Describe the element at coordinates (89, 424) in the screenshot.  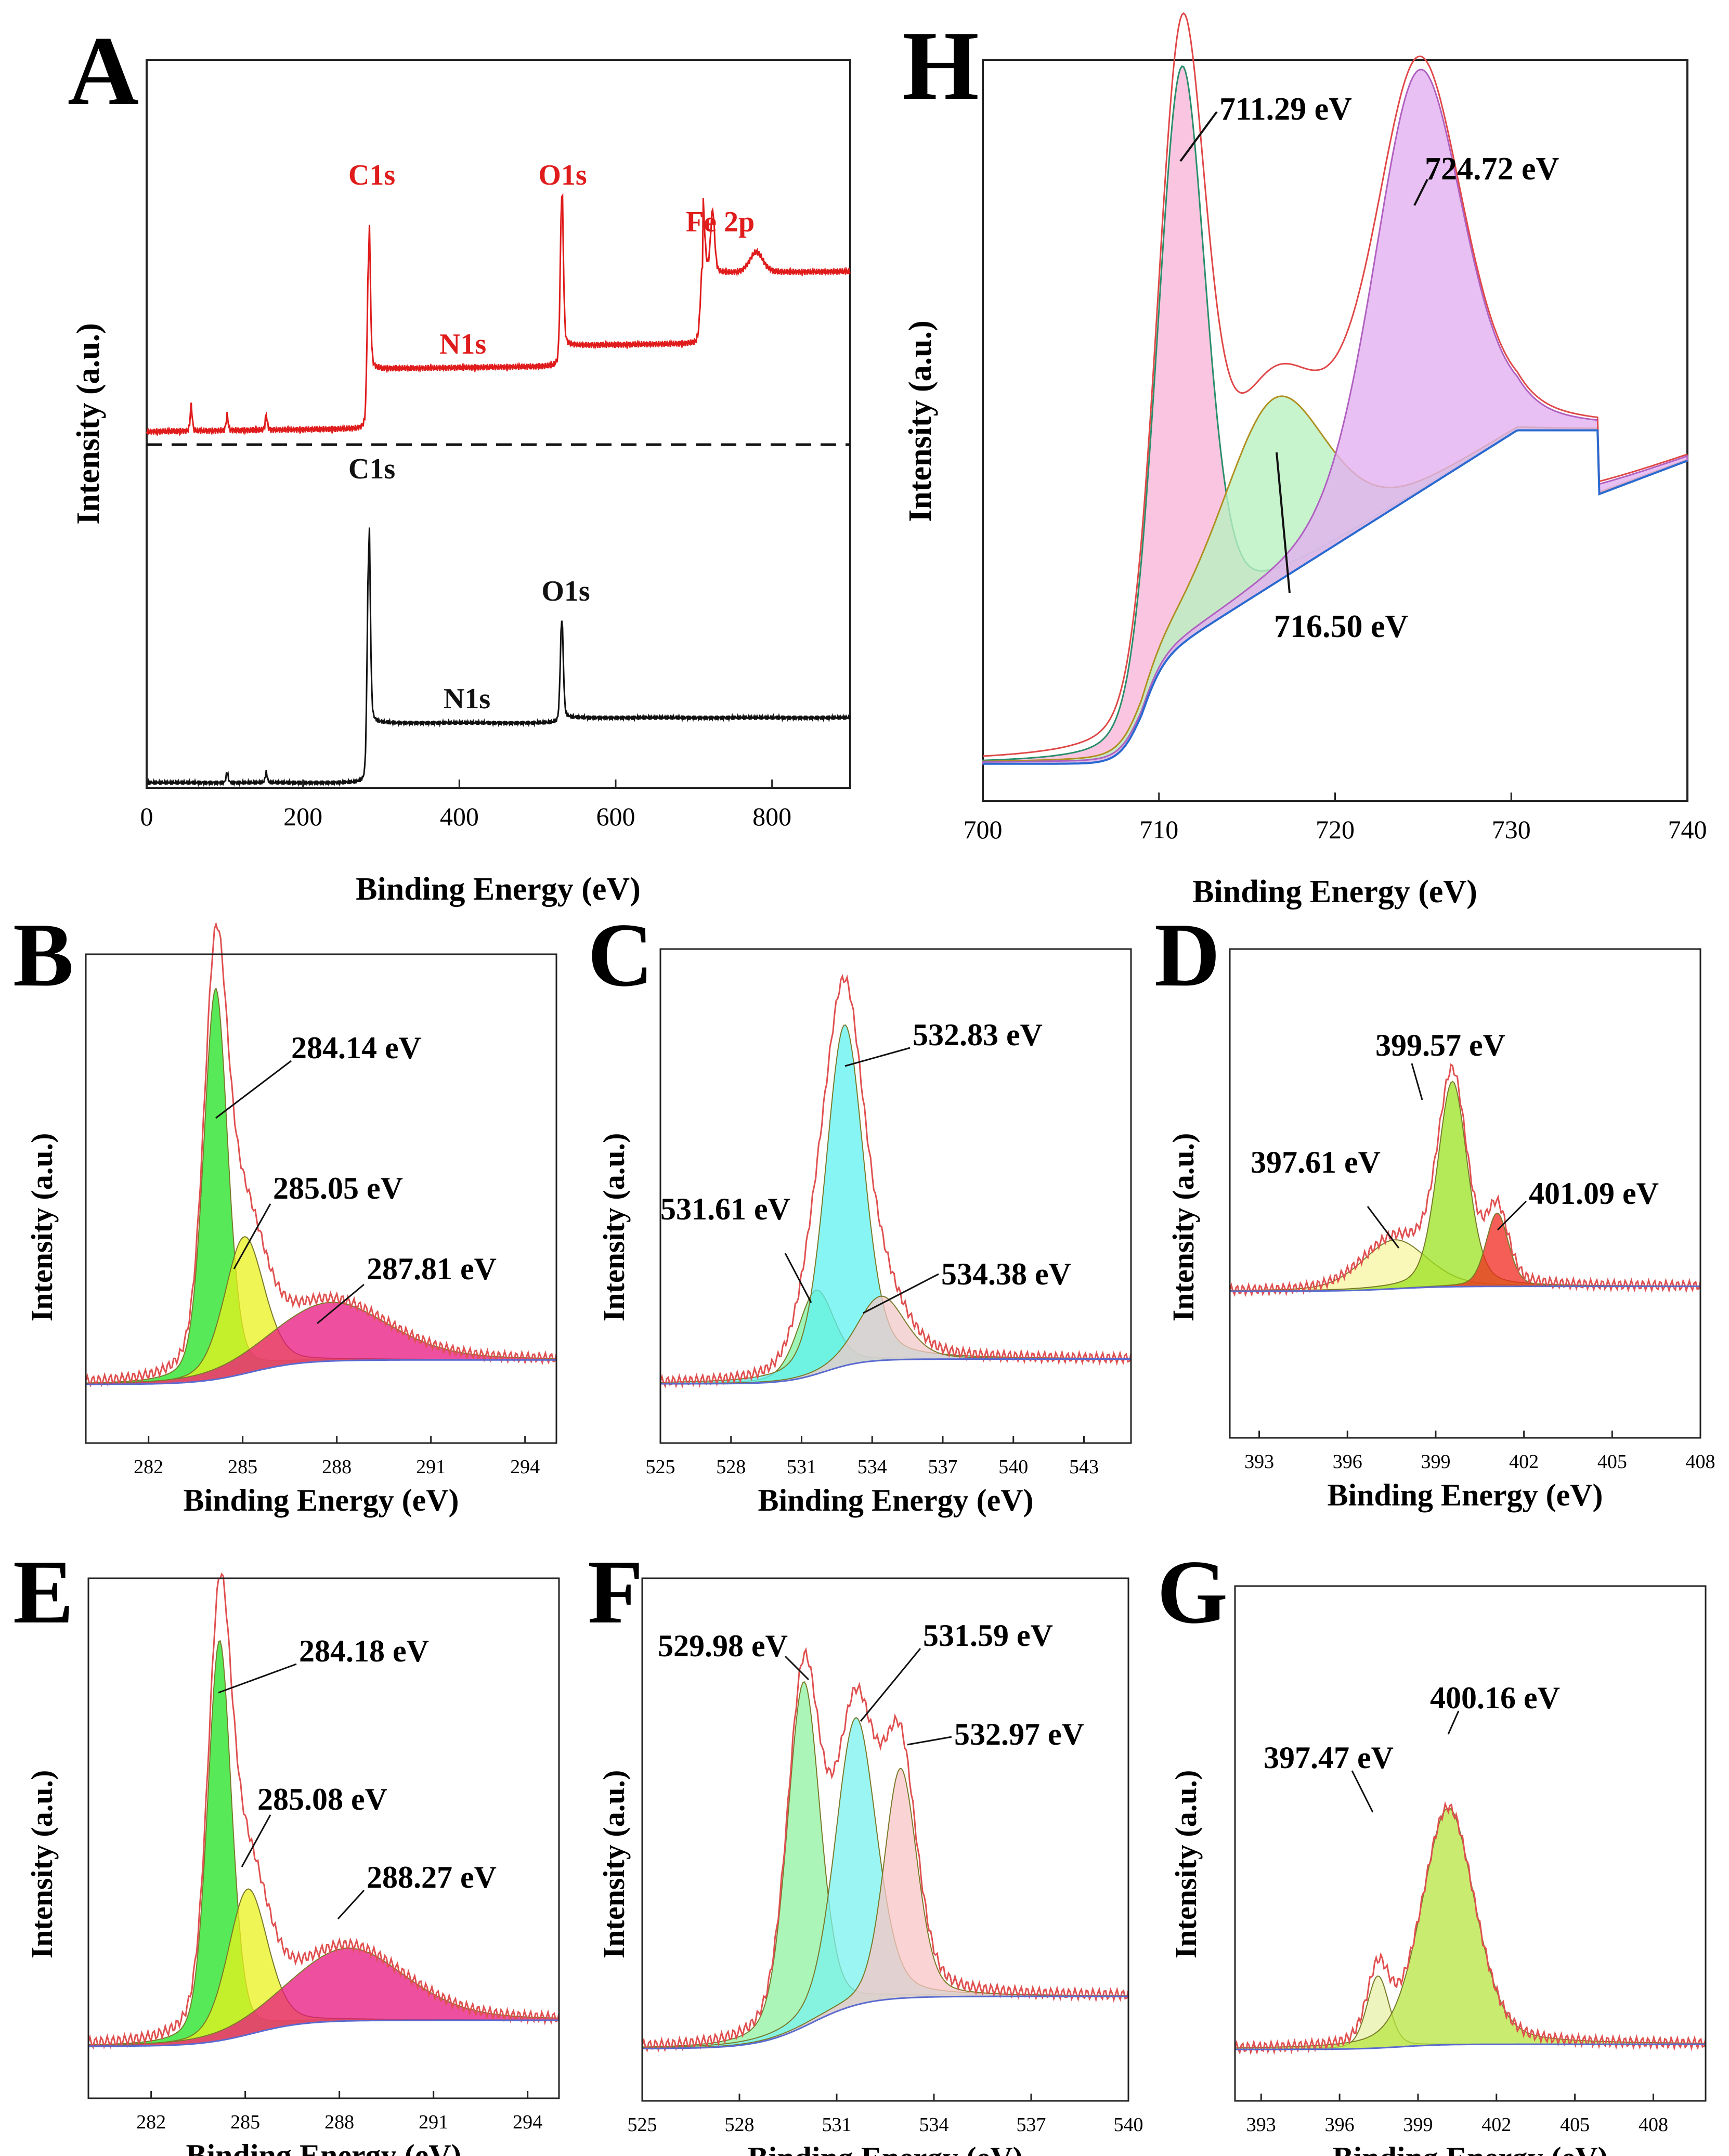
I see `panel-a-ylabel: Intensity (a.u.)` at that location.